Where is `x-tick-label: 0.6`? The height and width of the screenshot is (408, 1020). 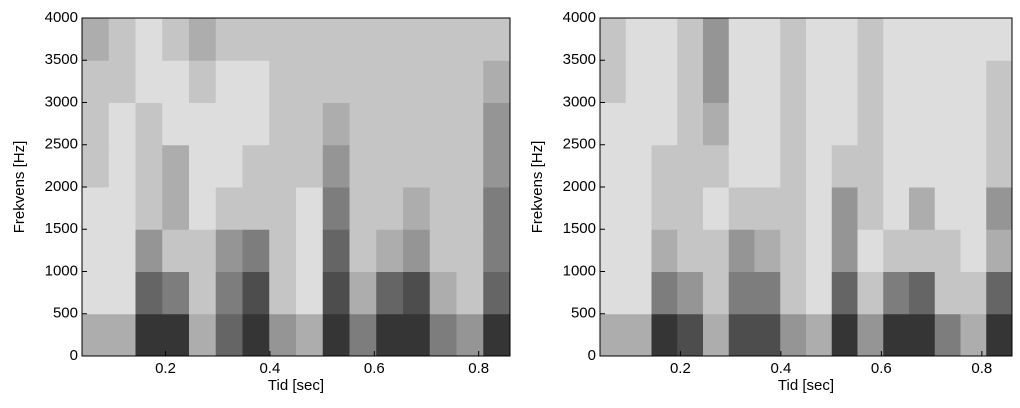 x-tick-label: 0.6 is located at coordinates (374, 368).